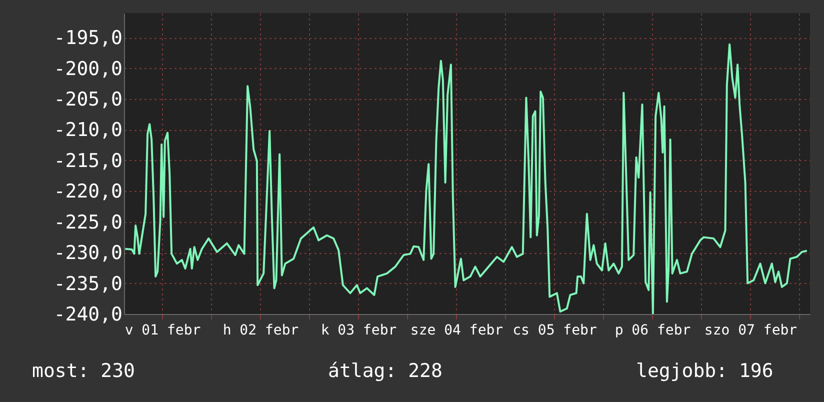  Describe the element at coordinates (88, 222) in the screenshot. I see `y-tick-label: -225,0` at that location.